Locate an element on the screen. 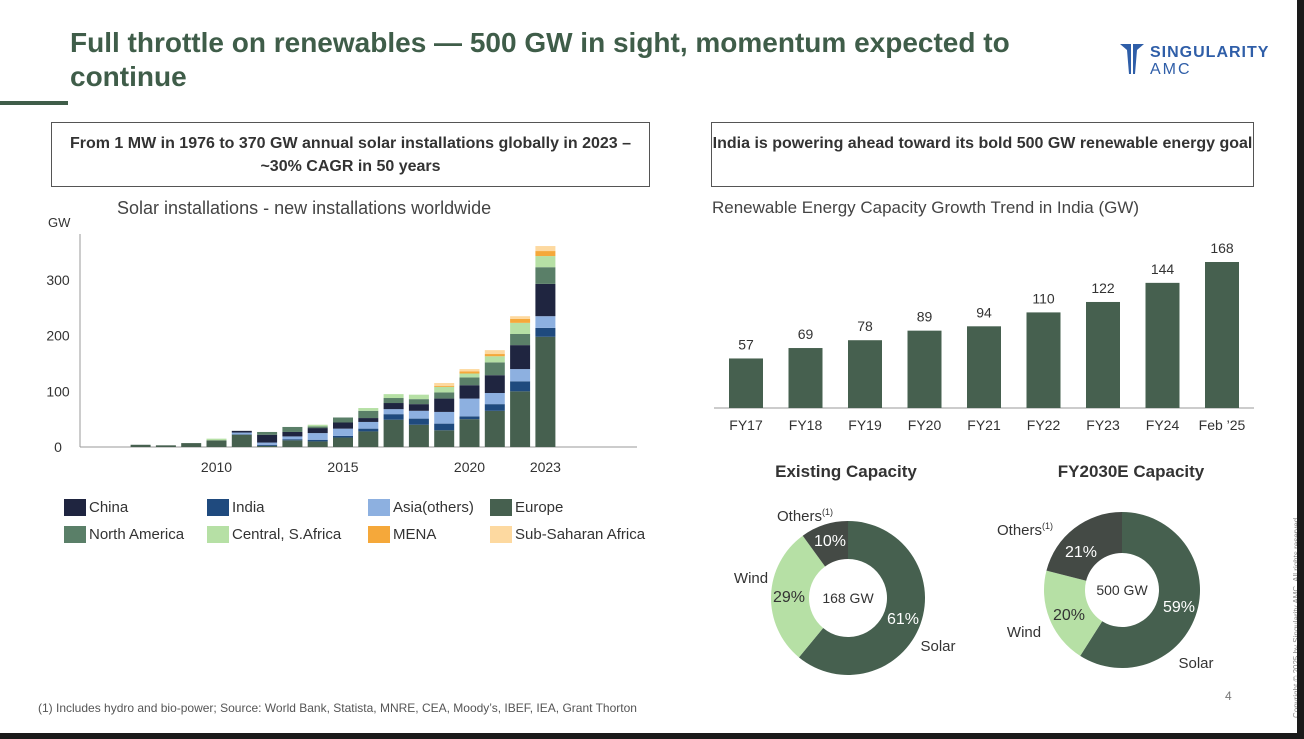  slice-percent-label: 21% is located at coordinates (1081, 552).